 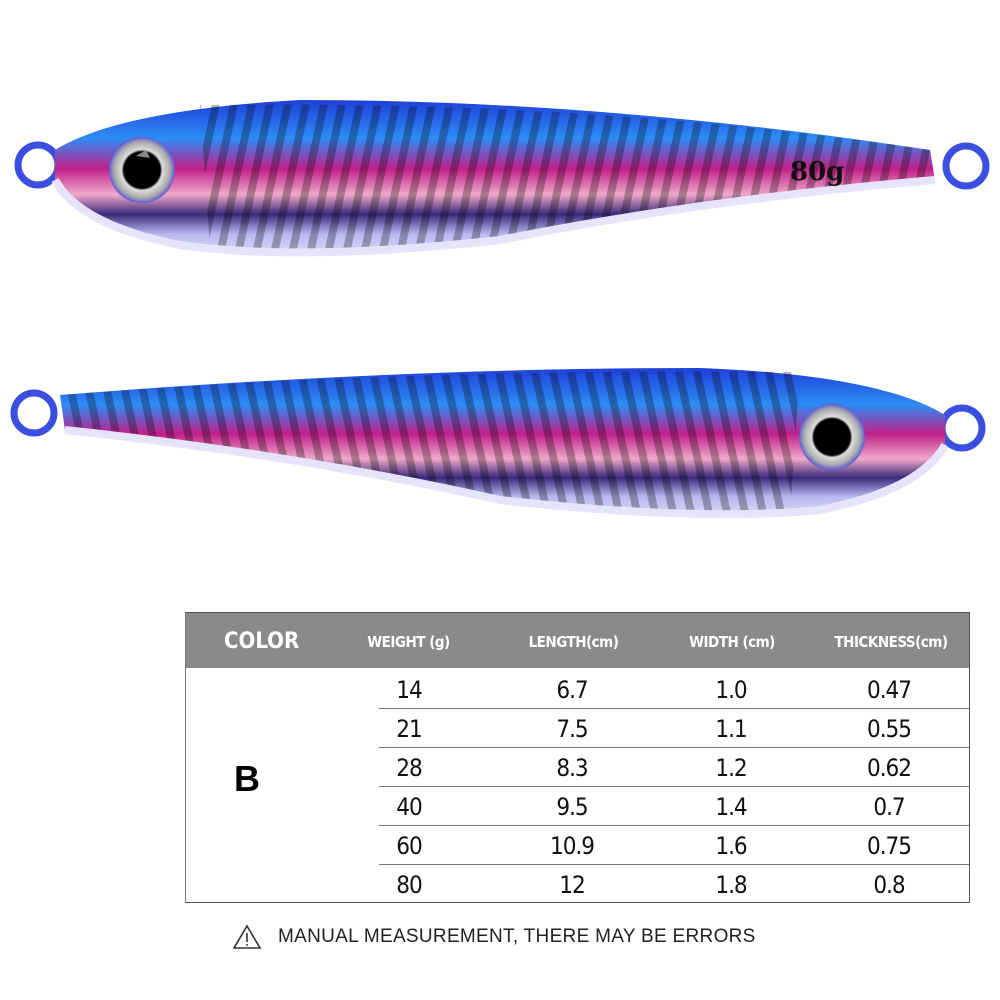 I want to click on weight-cell: 40, so click(x=409, y=807).